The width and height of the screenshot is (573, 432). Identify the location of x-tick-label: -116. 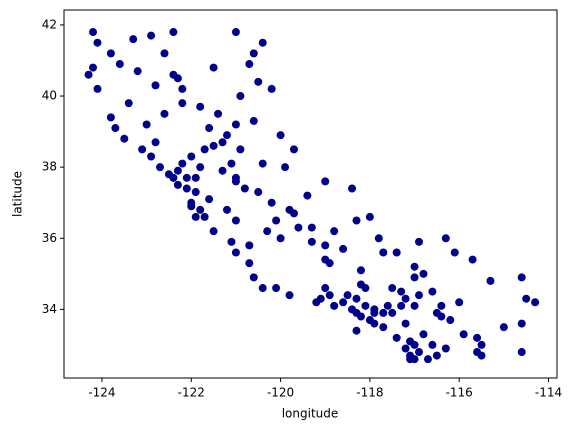
(459, 393).